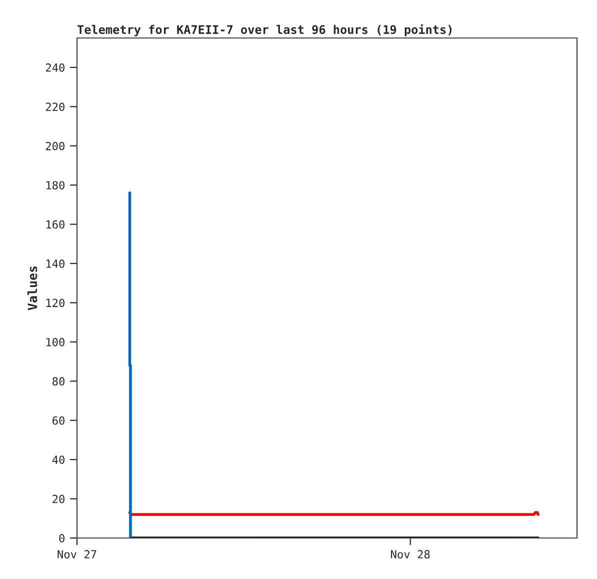  Describe the element at coordinates (77, 554) in the screenshot. I see `x-tick-label: Nov 27` at that location.